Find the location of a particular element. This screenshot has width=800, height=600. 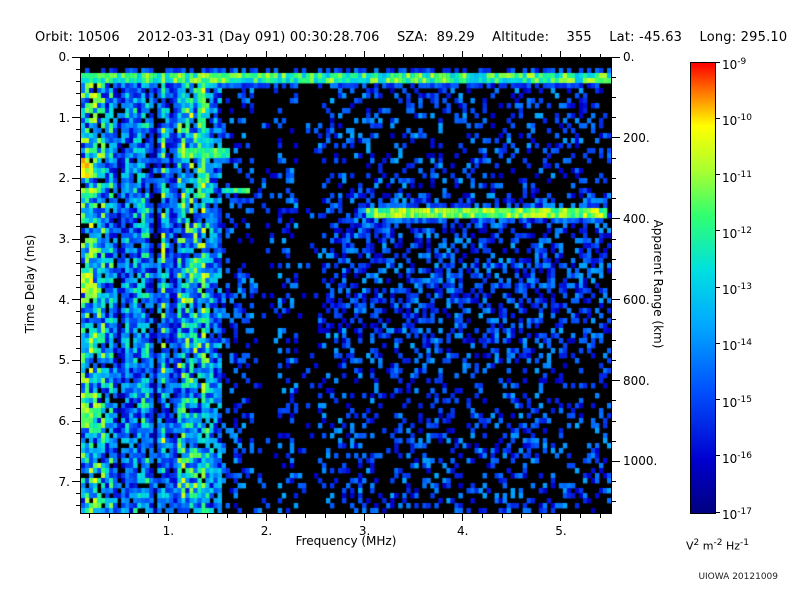

colorbar-tick-label: 10-17 is located at coordinates (737, 514).